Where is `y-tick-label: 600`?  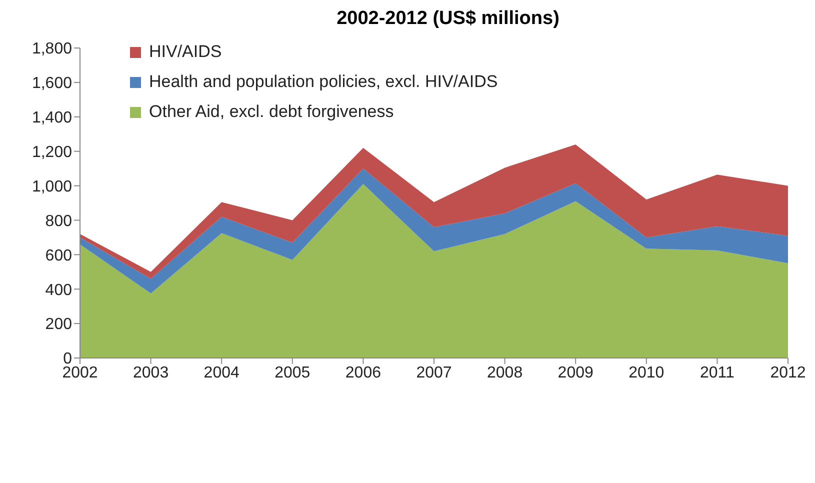 y-tick-label: 600 is located at coordinates (58, 255).